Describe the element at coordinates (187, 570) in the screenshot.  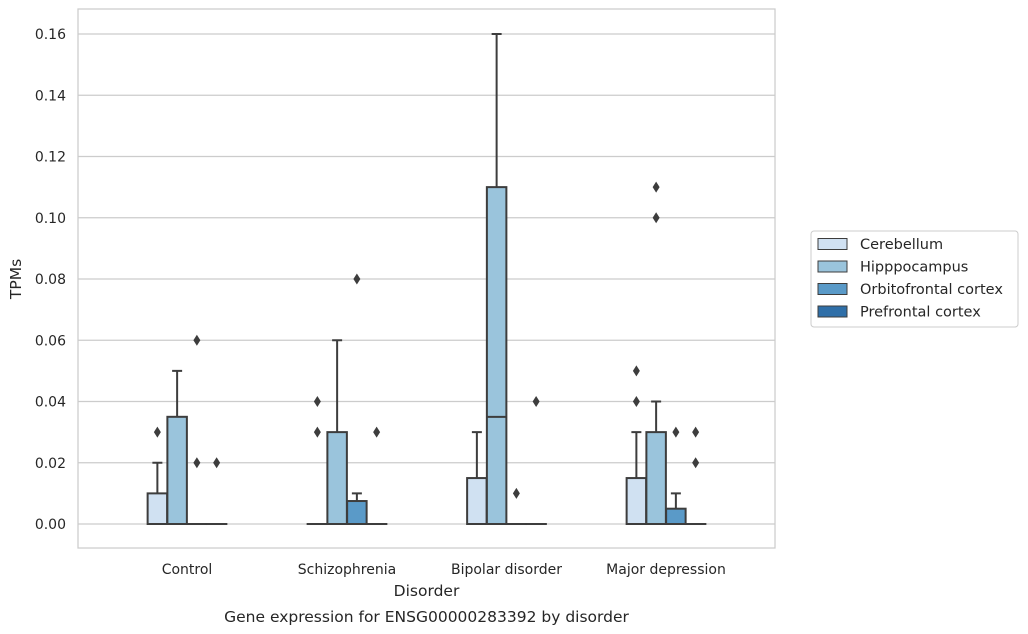
I see `x-tick-label: Control` at that location.